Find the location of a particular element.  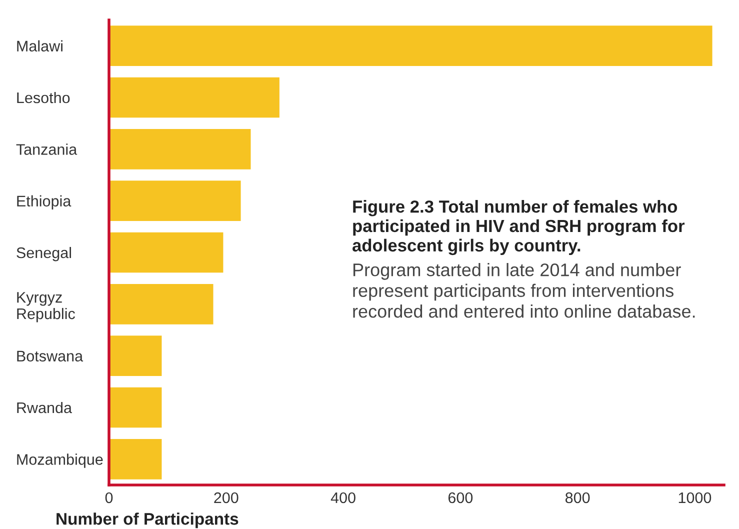

x-tick-label: 1000 is located at coordinates (695, 498).